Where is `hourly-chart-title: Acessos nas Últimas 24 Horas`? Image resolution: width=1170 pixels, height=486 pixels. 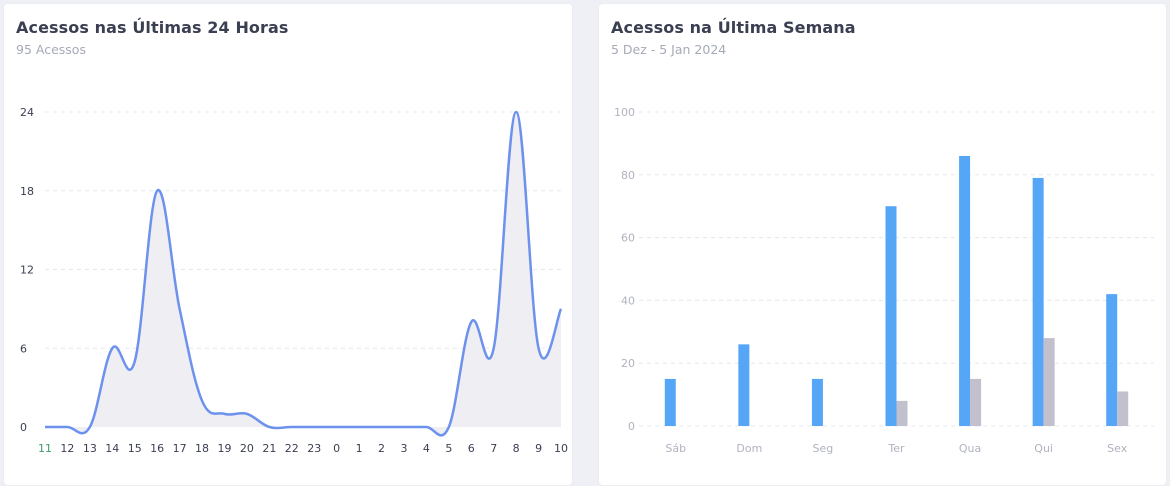 hourly-chart-title: Acessos nas Últimas 24 Horas is located at coordinates (152, 27).